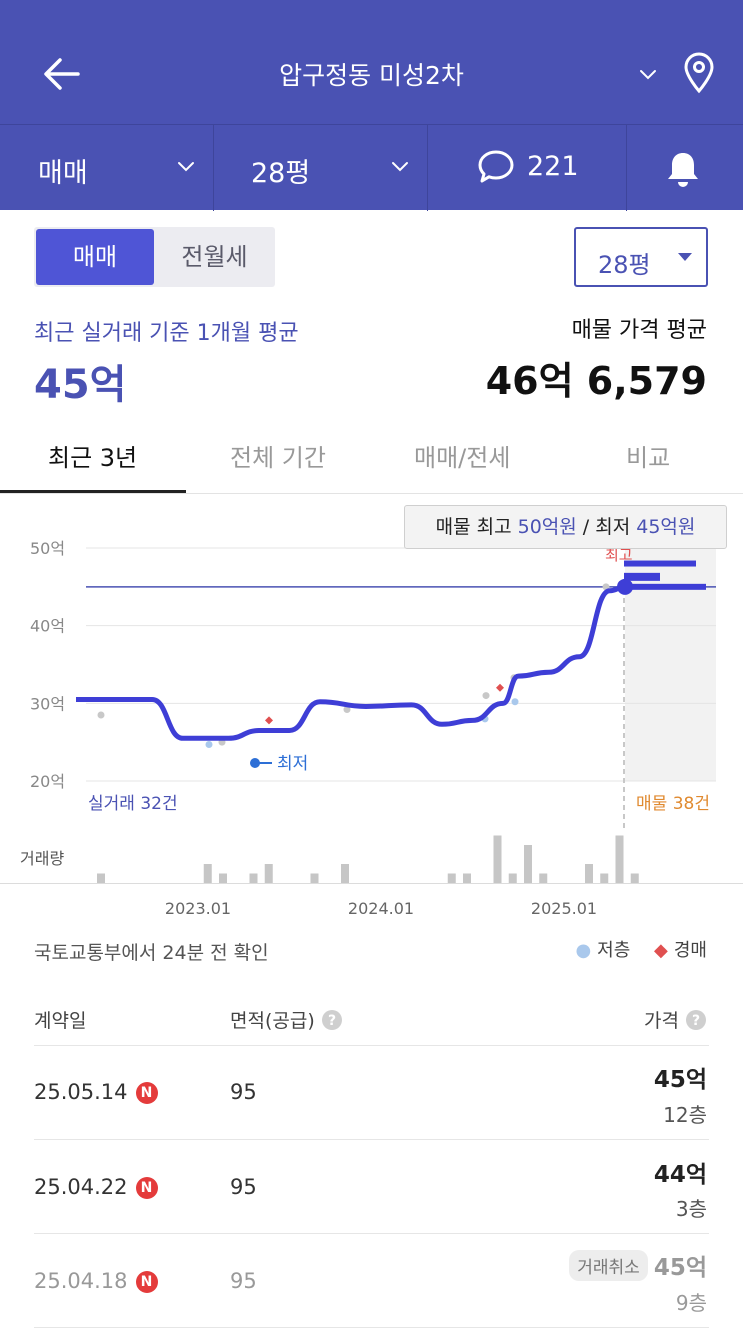 This screenshot has height=1332, width=743. What do you see at coordinates (166, 333) in the screenshot?
I see `avg-price-label: 최근 실거래 기준 1개월 평균` at bounding box center [166, 333].